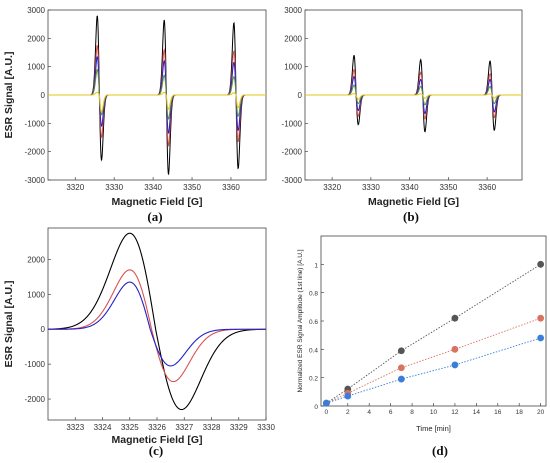 This screenshot has height=463, width=550. Describe the element at coordinates (43, 329) in the screenshot. I see `y-tick-label-c: 0` at that location.